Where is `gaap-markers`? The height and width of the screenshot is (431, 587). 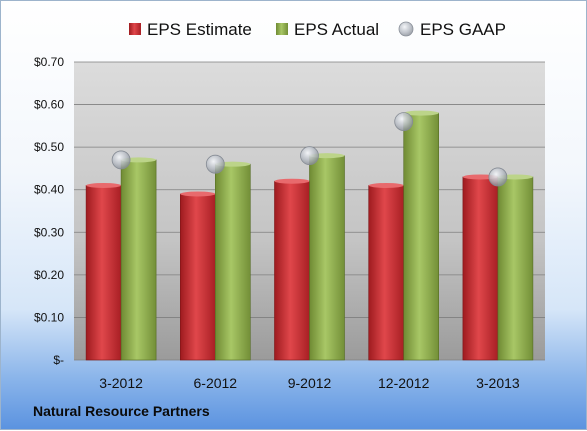
gaap-markers is located at coordinates (309, 149).